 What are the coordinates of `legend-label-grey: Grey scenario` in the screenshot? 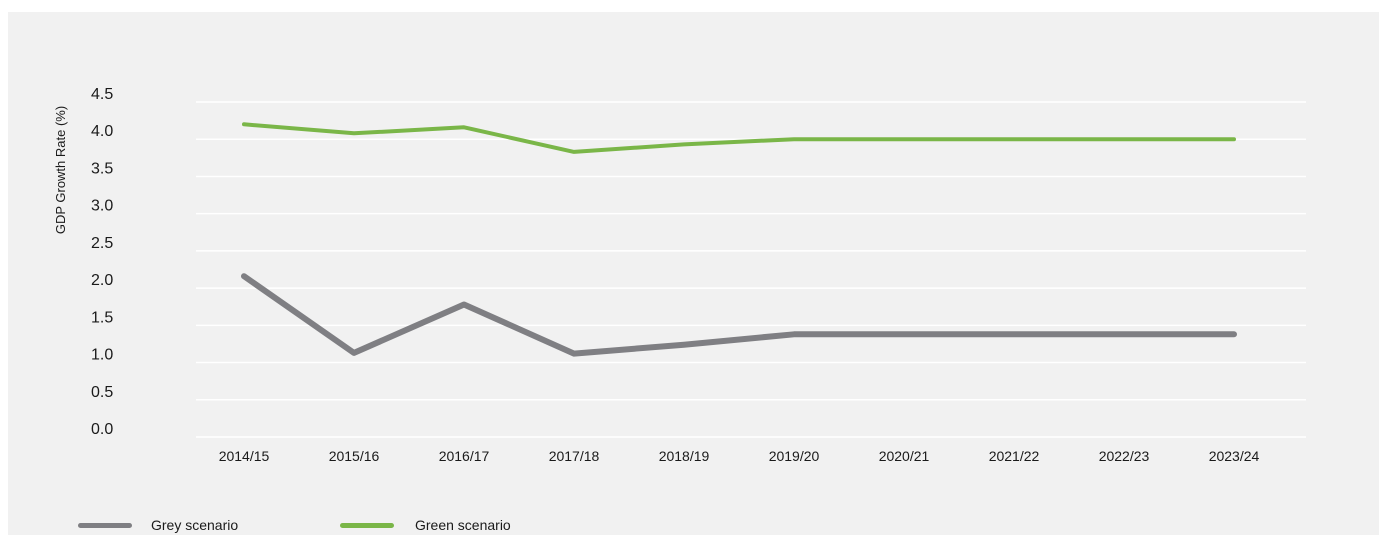 It's located at (195, 525).